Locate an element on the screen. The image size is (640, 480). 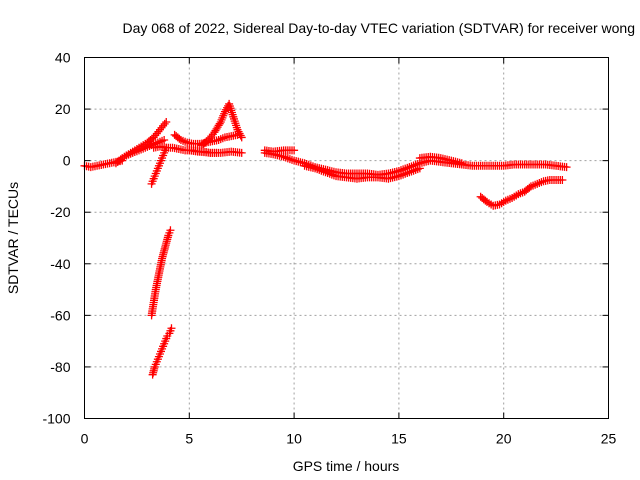
series-arc-o is located at coordinates (521, 192).